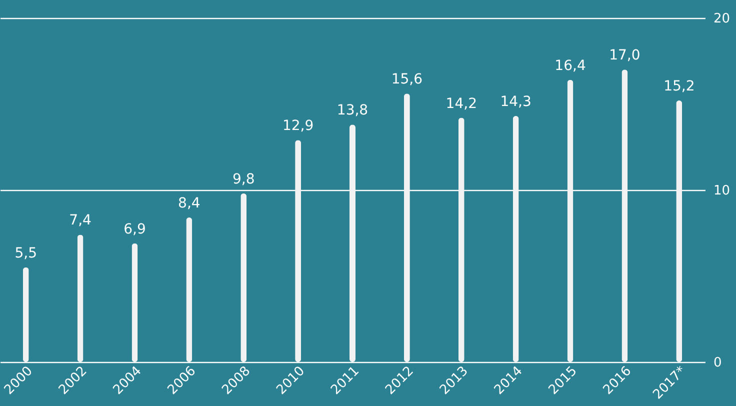 The height and width of the screenshot is (406, 736). I want to click on y-tick-label: 0, so click(718, 363).